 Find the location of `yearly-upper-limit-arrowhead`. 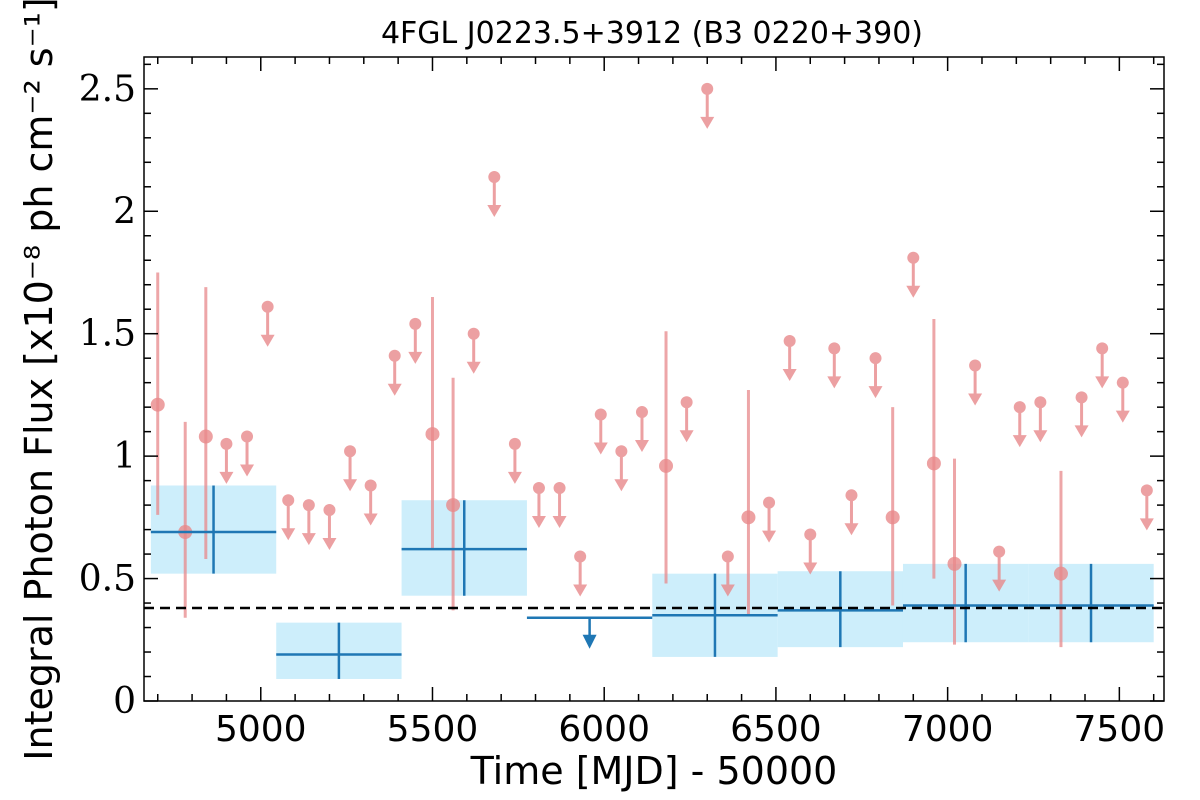

yearly-upper-limit-arrowhead is located at coordinates (589, 641).